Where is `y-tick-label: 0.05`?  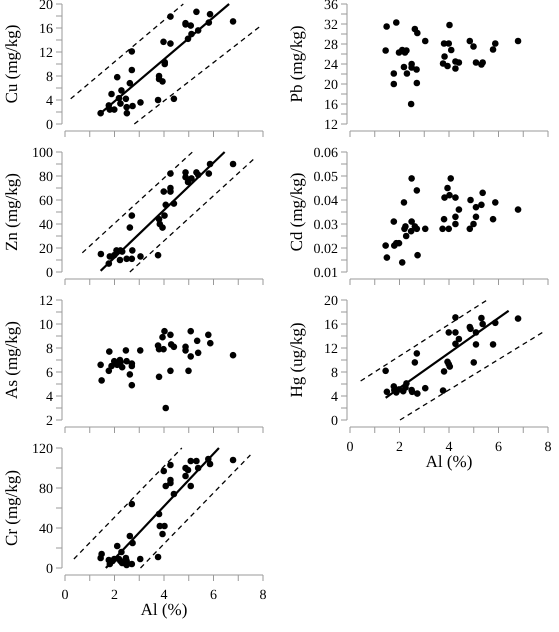
y-tick-label: 0.05 is located at coordinates (326, 177).